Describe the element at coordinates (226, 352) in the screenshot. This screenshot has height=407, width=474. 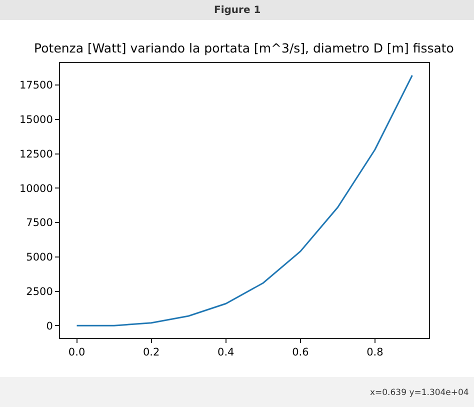
I see `x-tick-label: 0.4` at that location.